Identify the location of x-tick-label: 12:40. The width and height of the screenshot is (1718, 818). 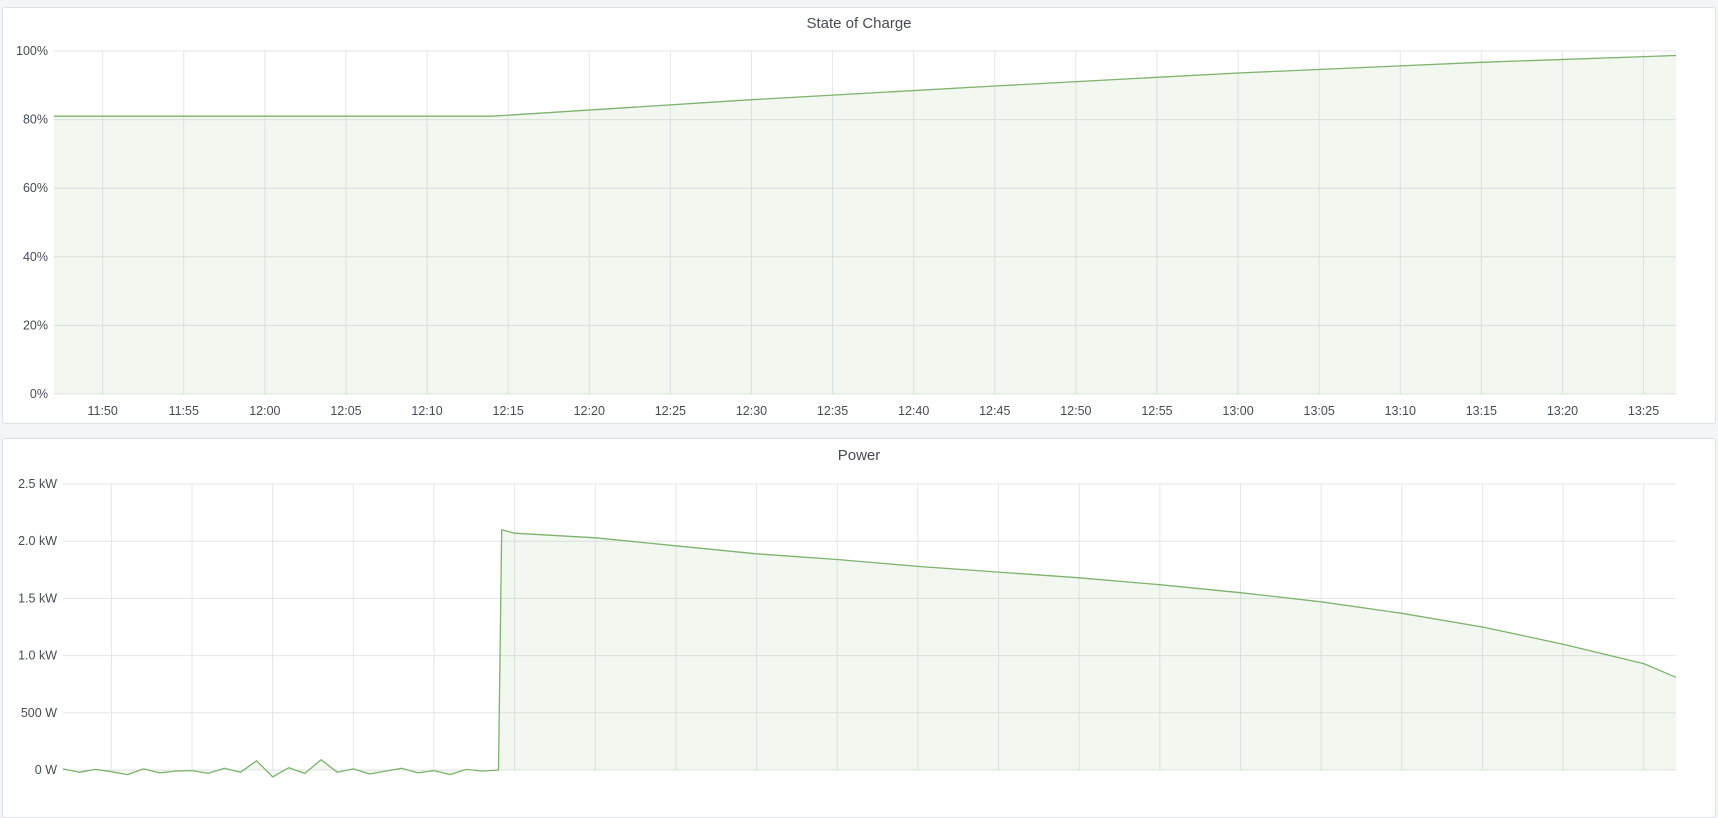
(913, 411).